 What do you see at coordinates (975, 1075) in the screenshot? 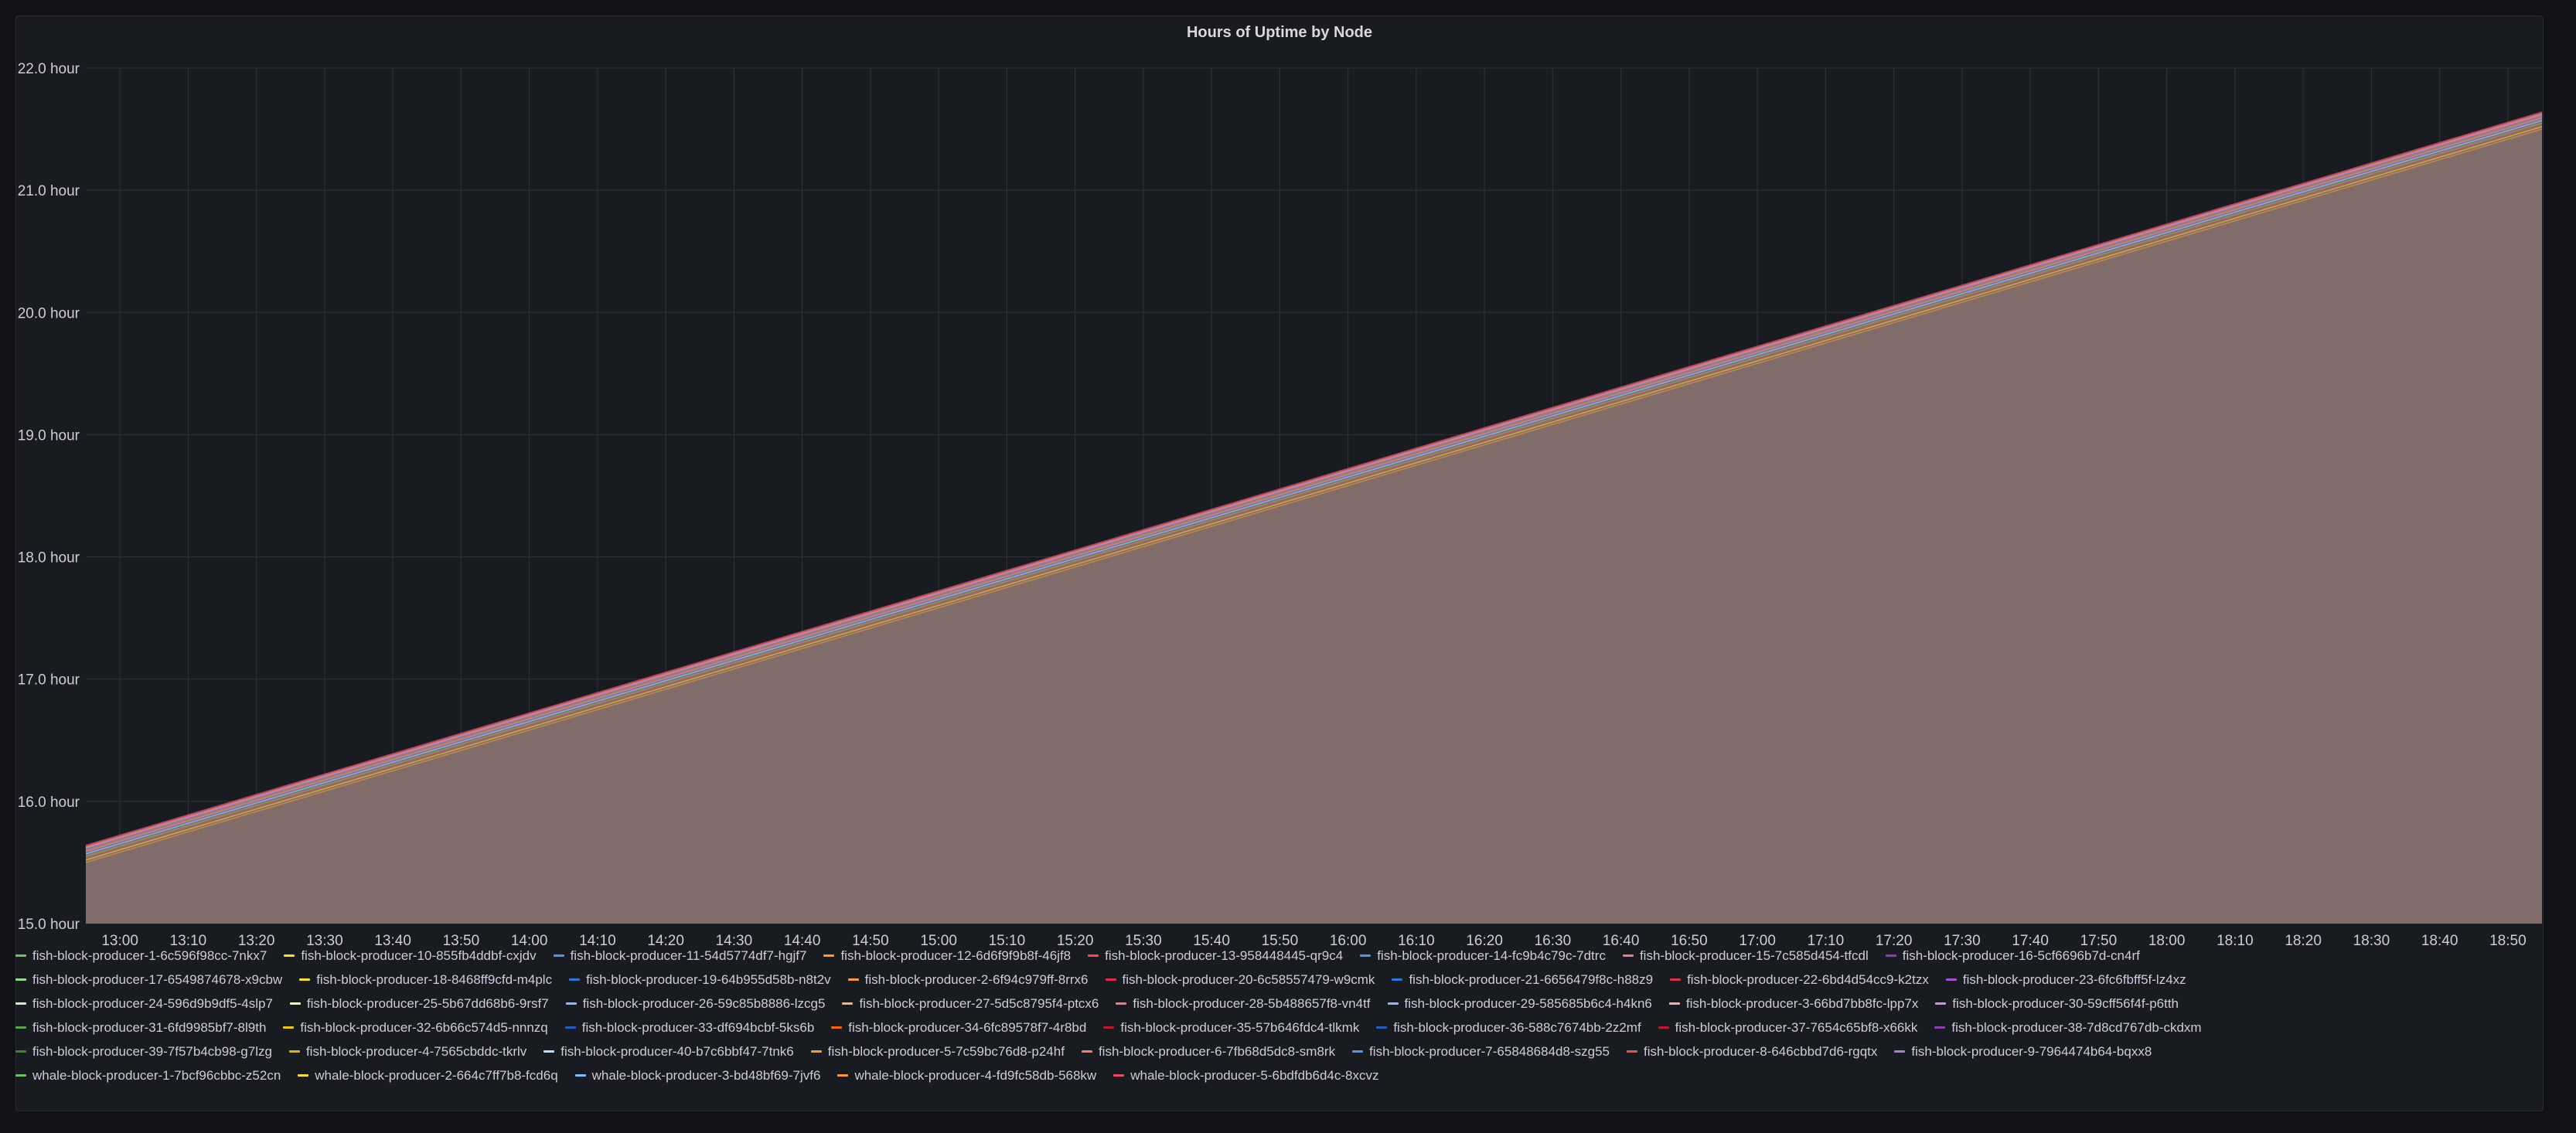
I see `legend-label: whale-block-producer-4-fd9fc58db-568kw` at bounding box center [975, 1075].